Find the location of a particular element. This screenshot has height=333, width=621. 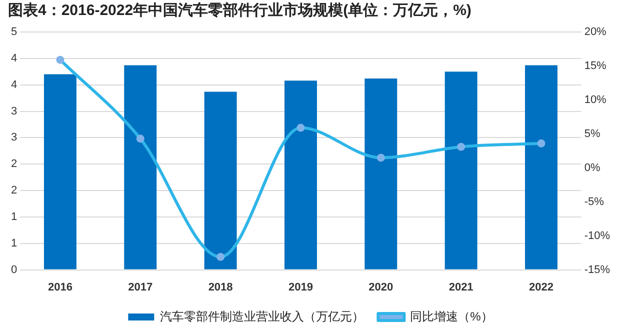

y2-tick-label: 15% is located at coordinates (595, 66).